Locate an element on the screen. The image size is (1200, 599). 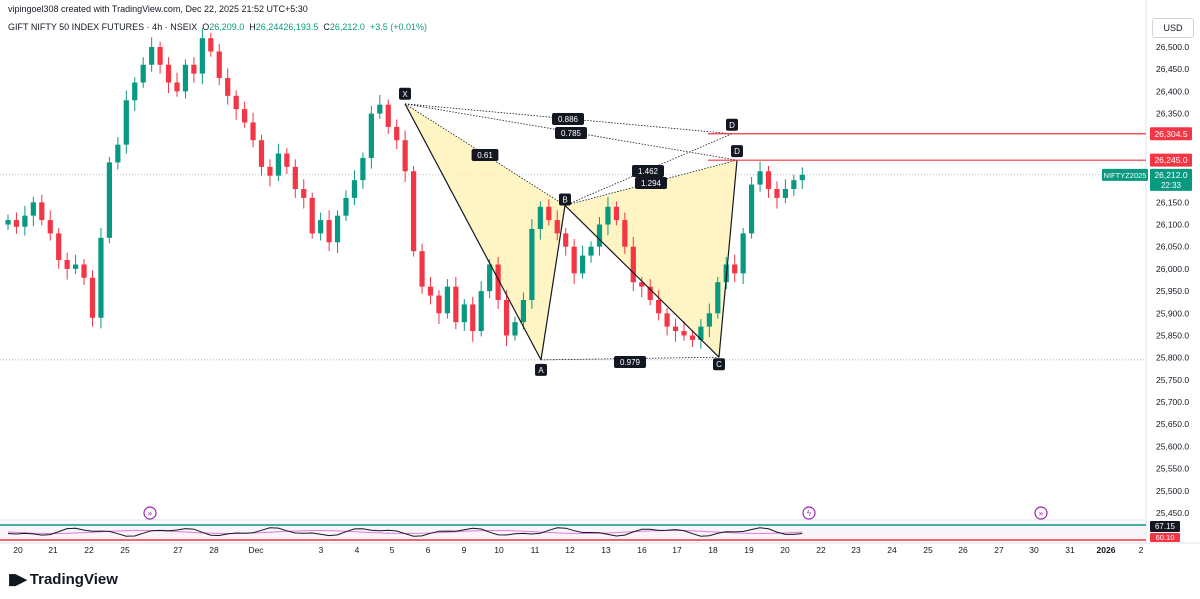
event-marker-left: » is located at coordinates (150, 513).